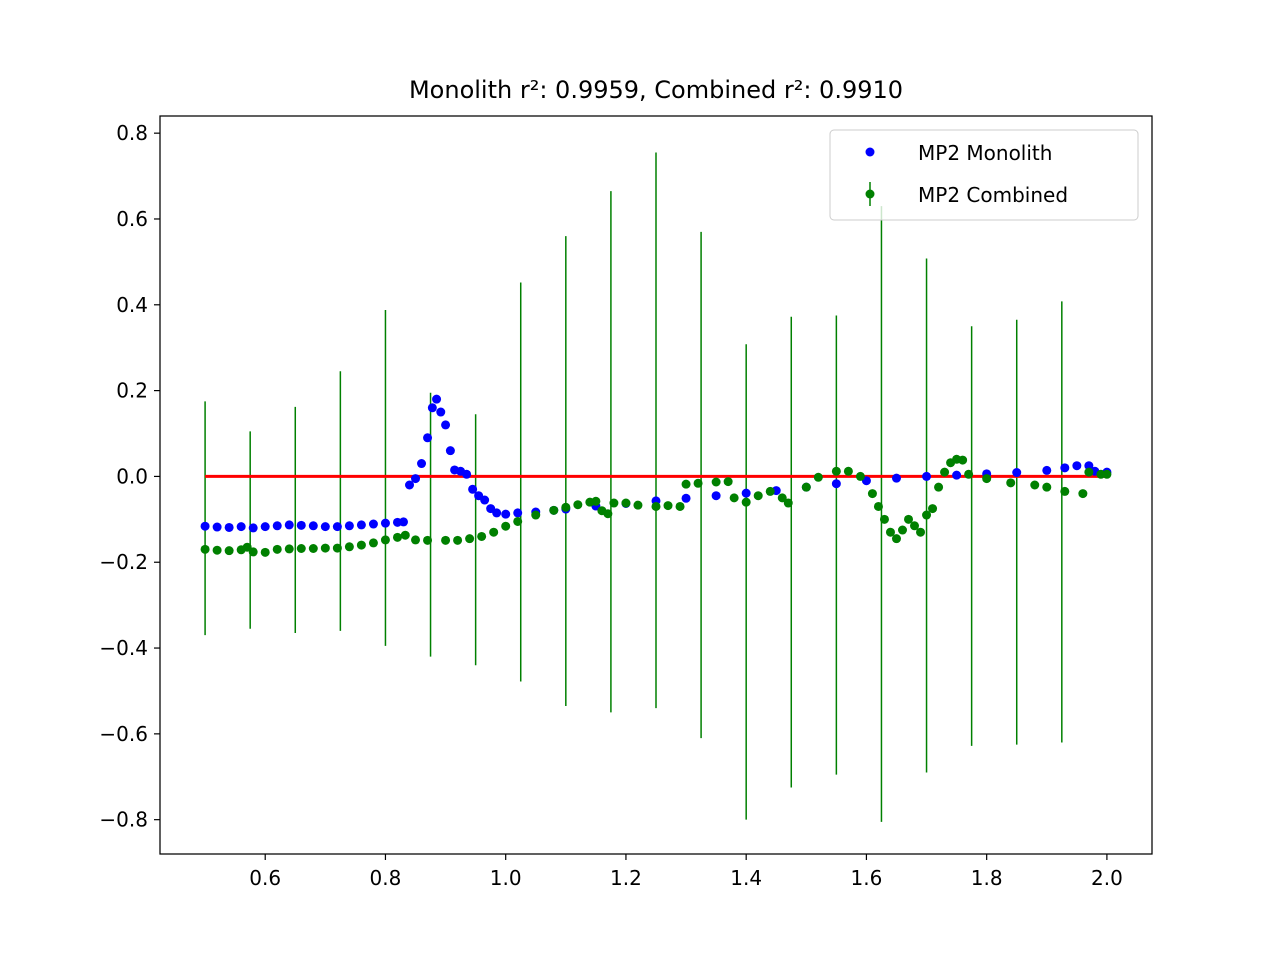 Image resolution: width=1280 pixels, height=960 pixels. I want to click on legend: MP2 Monolith MP2 Combined, so click(984, 175).